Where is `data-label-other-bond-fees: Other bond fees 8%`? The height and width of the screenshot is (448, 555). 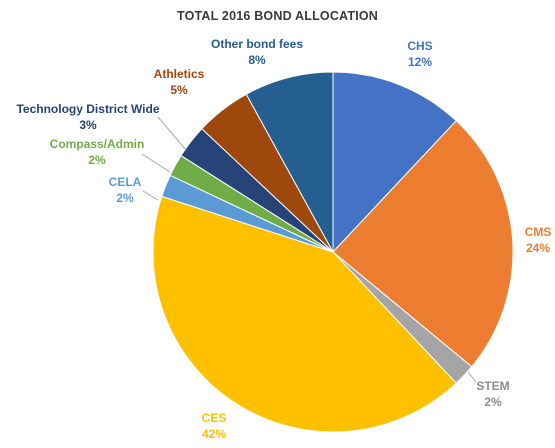
data-label-other-bond-fees: Other bond fees 8% is located at coordinates (257, 52).